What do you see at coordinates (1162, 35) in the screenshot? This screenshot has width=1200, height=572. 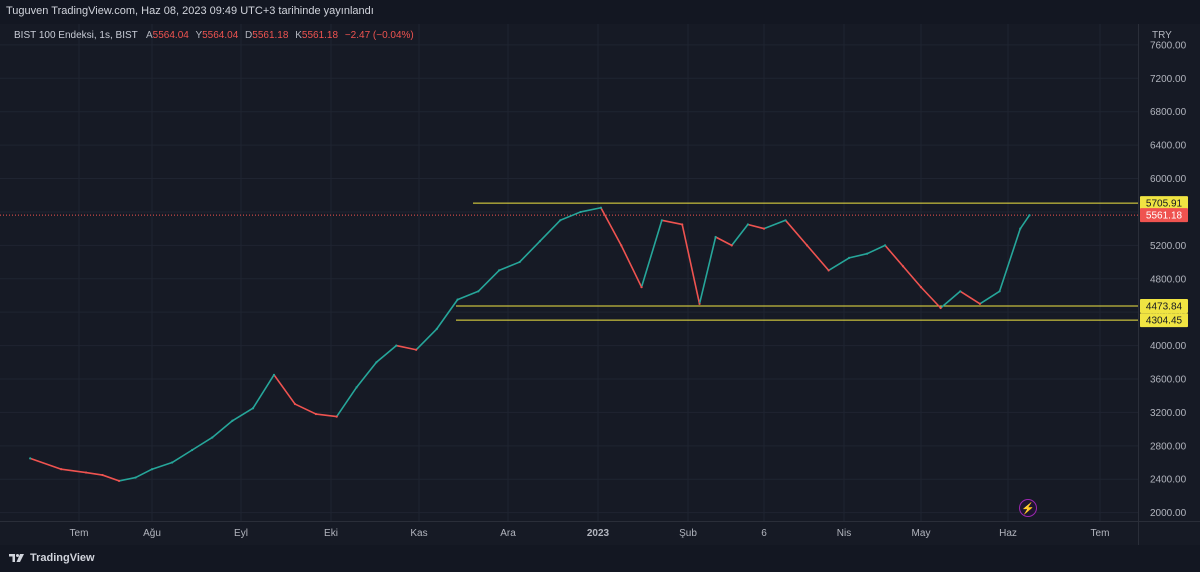 I see `currency-label: TRY` at bounding box center [1162, 35].